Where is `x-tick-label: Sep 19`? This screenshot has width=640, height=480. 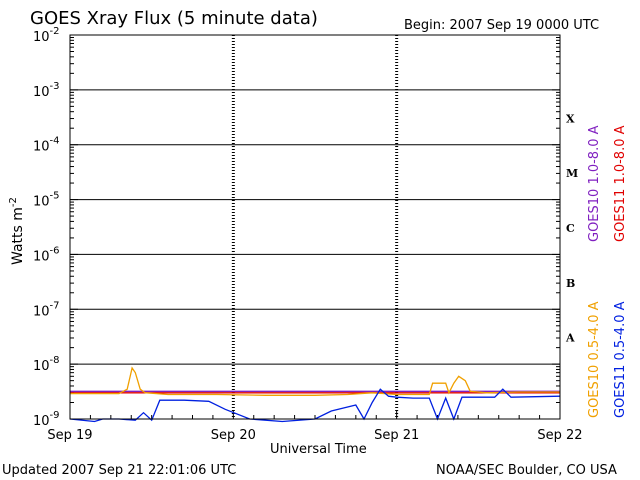 x-tick-label: Sep 19 is located at coordinates (69, 435).